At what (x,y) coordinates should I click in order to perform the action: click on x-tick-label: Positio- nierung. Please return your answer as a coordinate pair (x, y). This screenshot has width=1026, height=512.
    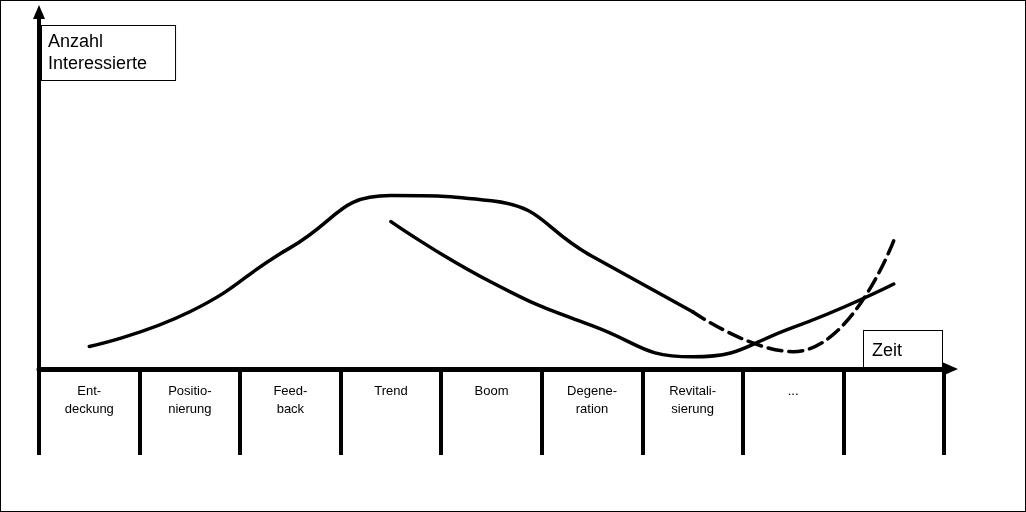
    Looking at the image, I should click on (190, 399).